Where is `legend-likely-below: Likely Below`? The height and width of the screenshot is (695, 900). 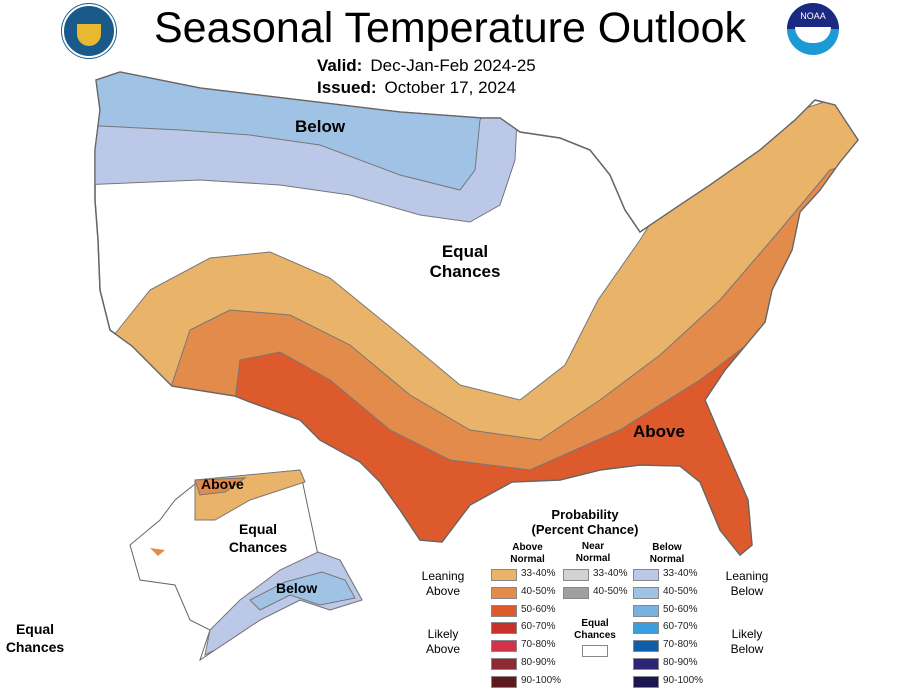 legend-likely-below: Likely Below is located at coordinates (747, 641).